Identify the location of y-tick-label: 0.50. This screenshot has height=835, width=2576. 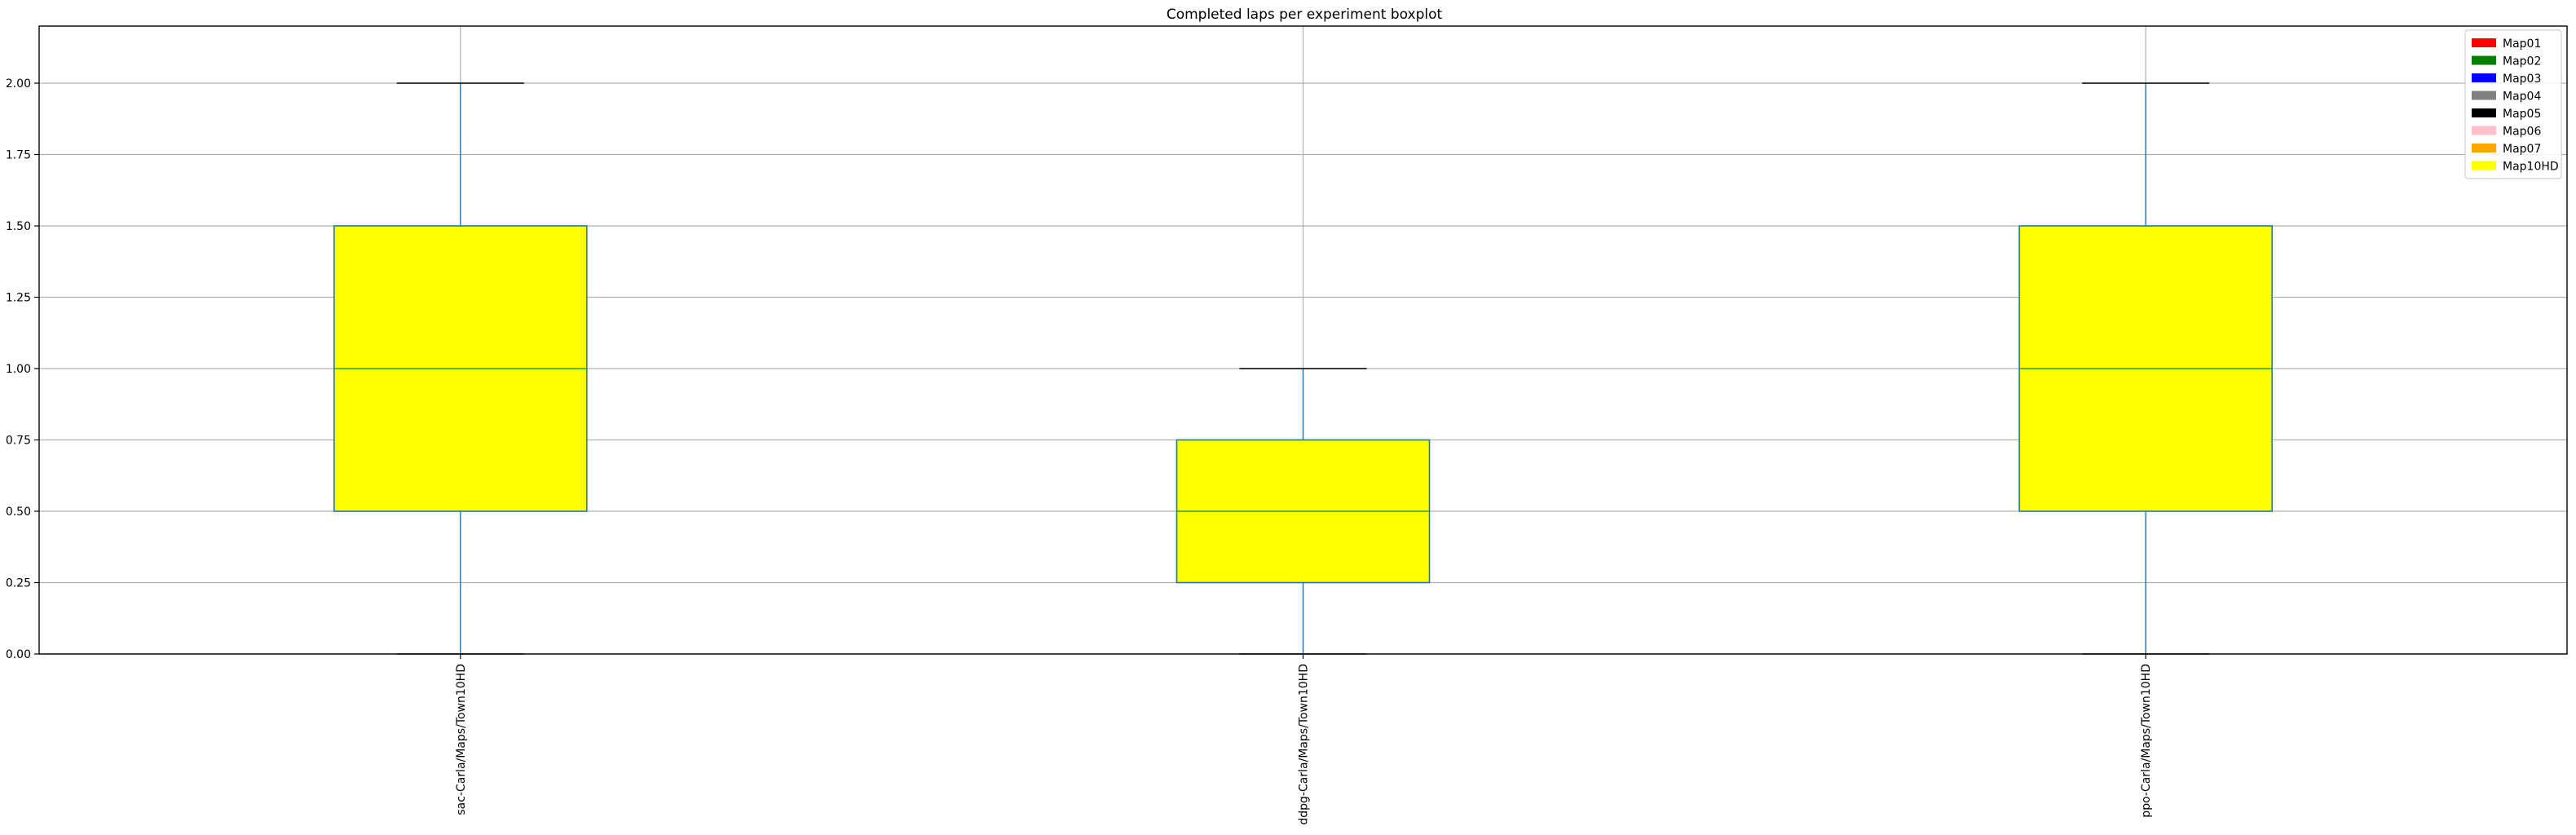
(18, 512).